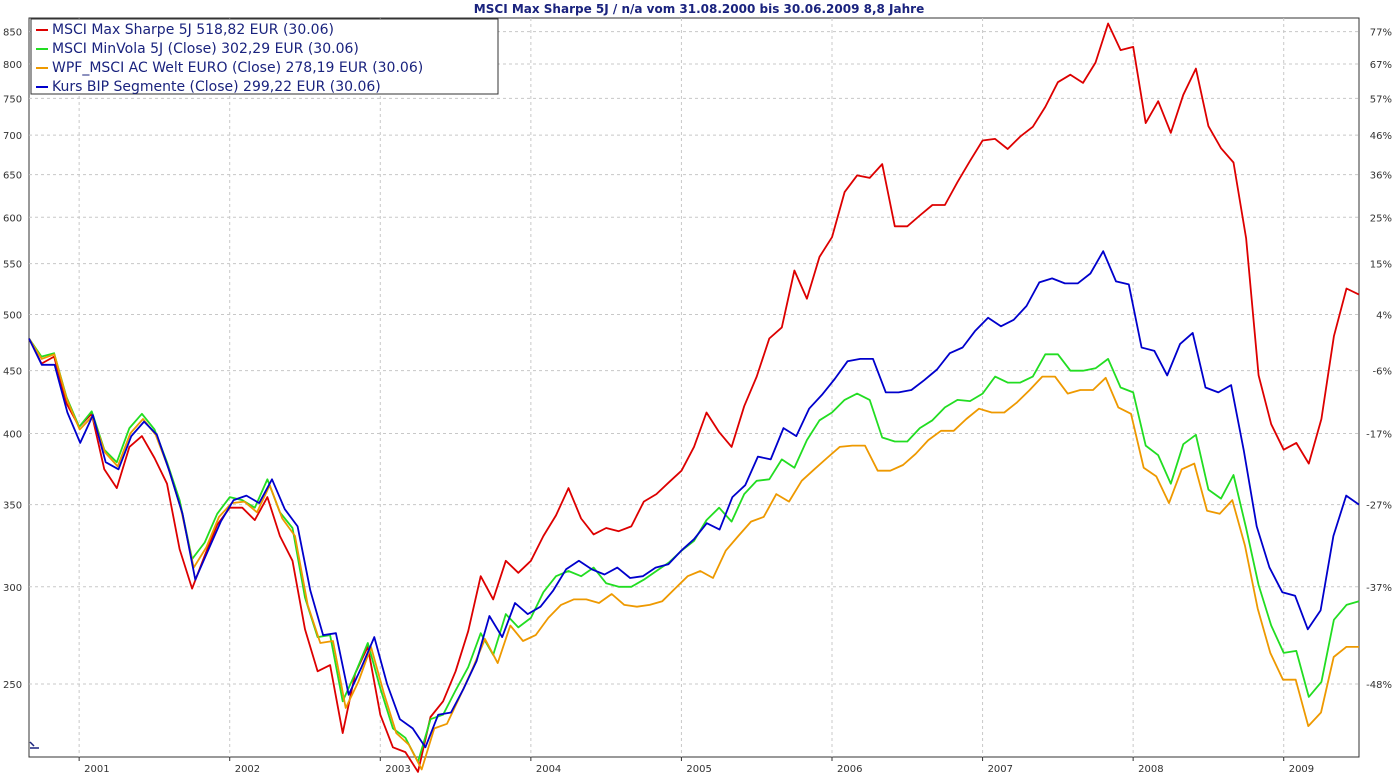 This screenshot has height=775, width=1398. Describe the element at coordinates (548, 769) in the screenshot. I see `x-tick-label: 2004` at that location.